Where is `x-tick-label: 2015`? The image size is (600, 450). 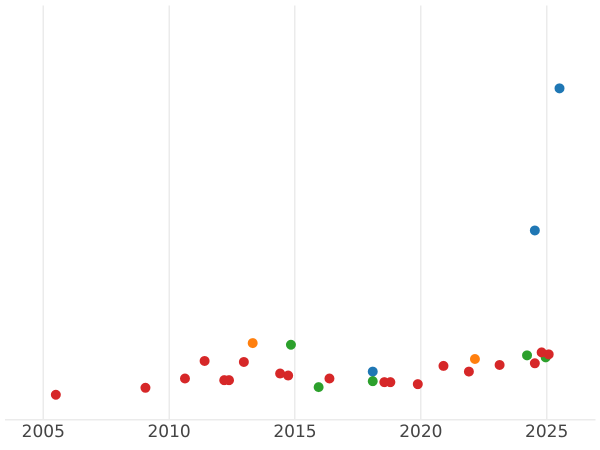
x-tick-label: 2015 is located at coordinates (295, 432).